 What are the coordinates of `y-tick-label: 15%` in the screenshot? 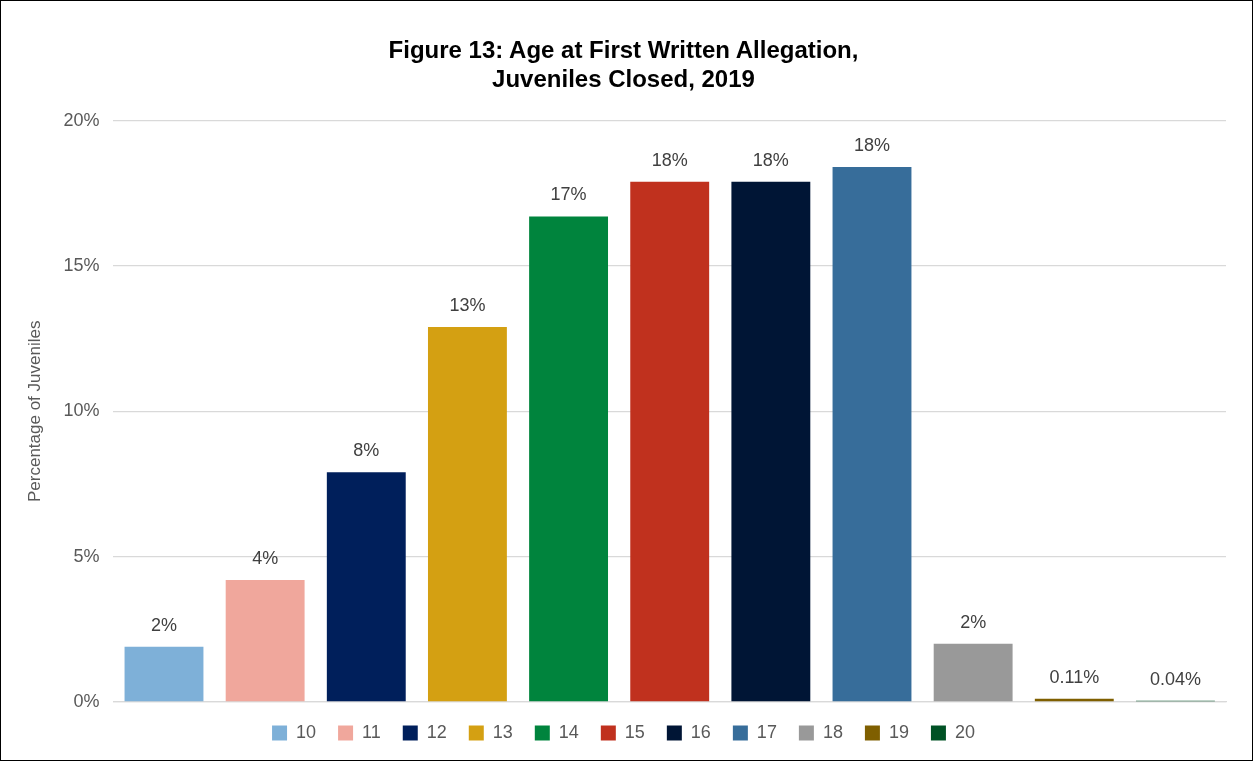 It's located at (81, 264).